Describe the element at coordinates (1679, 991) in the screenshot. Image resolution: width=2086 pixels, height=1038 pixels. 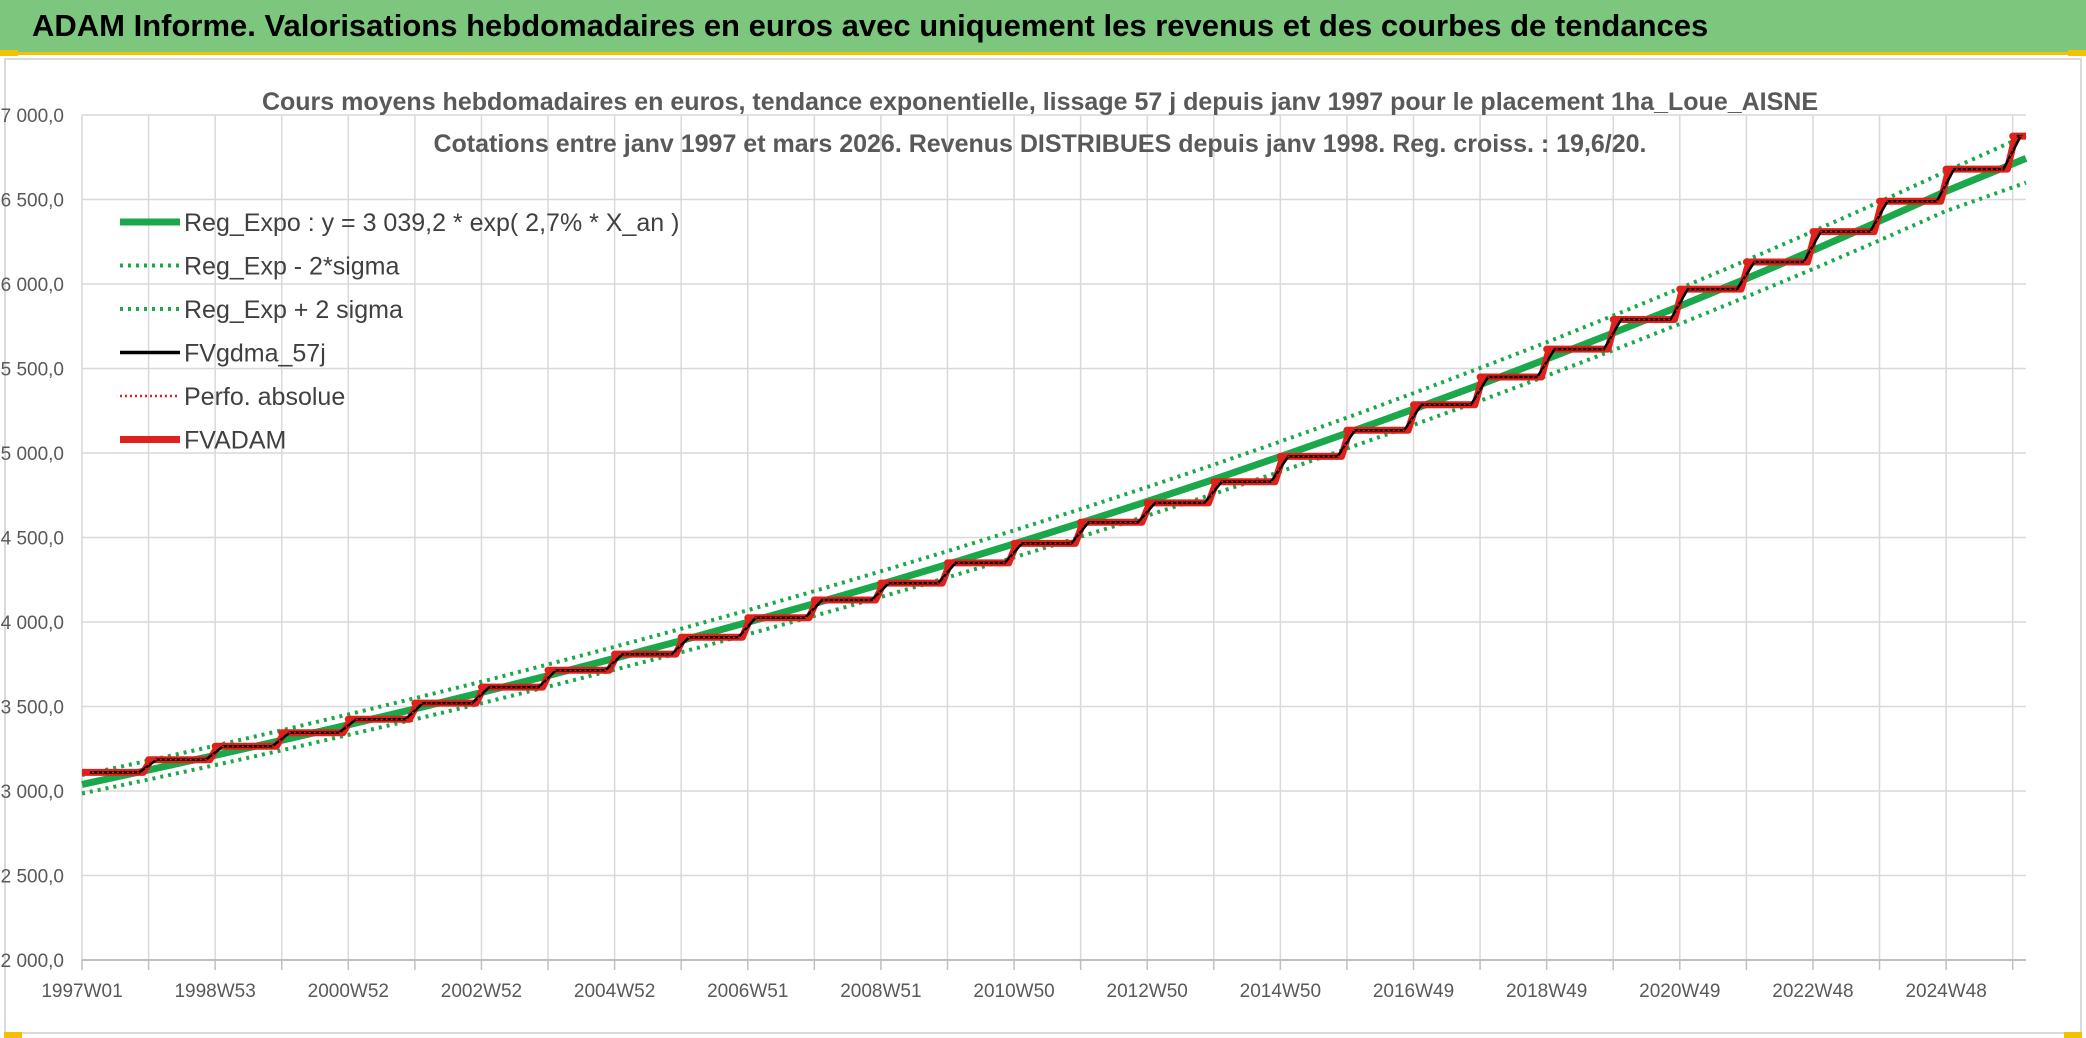
I see `x-tick-label: 2020W49` at that location.